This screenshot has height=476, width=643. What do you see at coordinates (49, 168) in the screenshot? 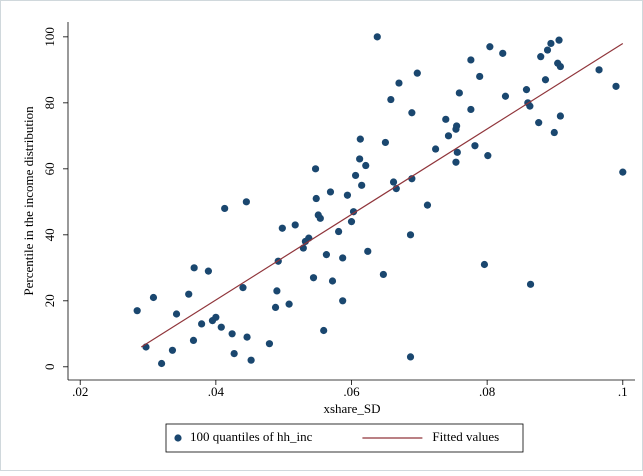
I see `y-tick-label: 60` at bounding box center [49, 168].